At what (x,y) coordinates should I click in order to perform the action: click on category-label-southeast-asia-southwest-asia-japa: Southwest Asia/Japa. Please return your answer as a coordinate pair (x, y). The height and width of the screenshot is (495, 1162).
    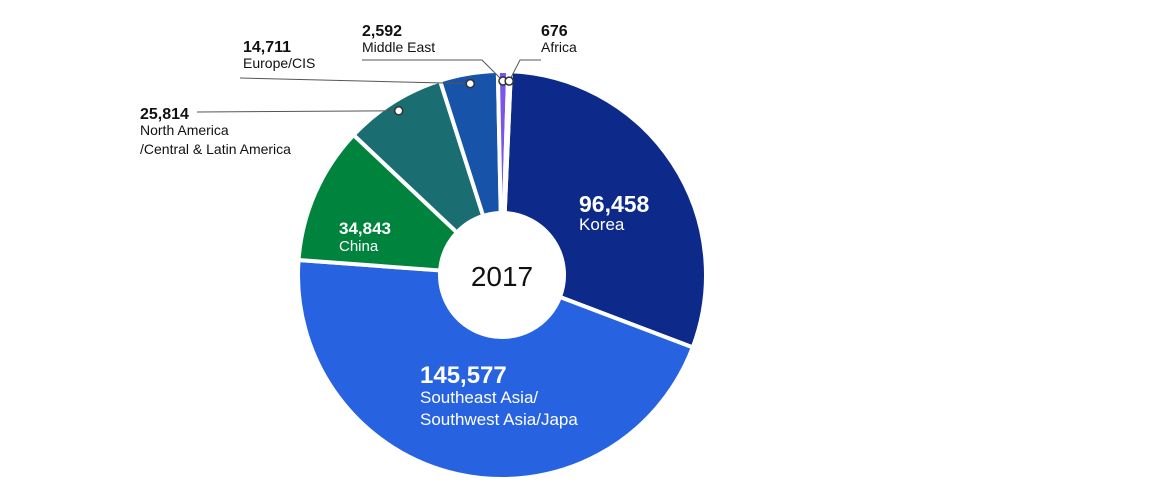
    Looking at the image, I should click on (499, 419).